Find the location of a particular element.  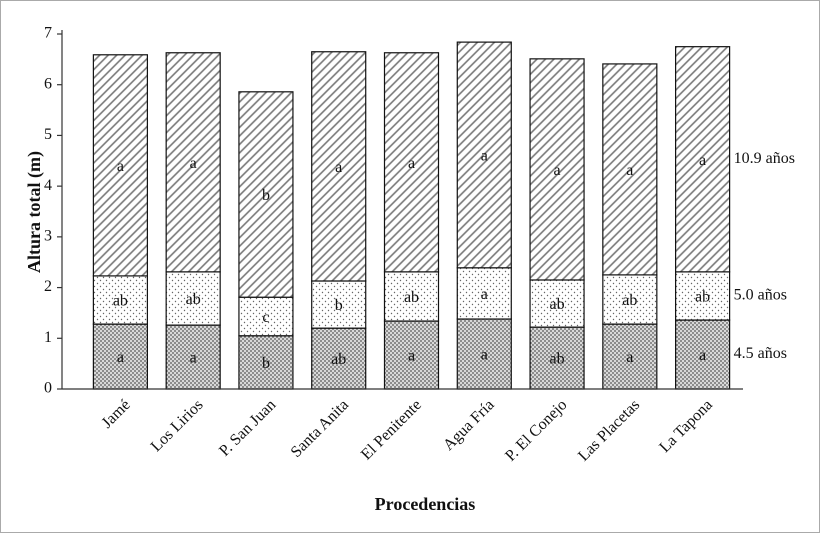

y-tick-label: 0 is located at coordinates (48, 388).